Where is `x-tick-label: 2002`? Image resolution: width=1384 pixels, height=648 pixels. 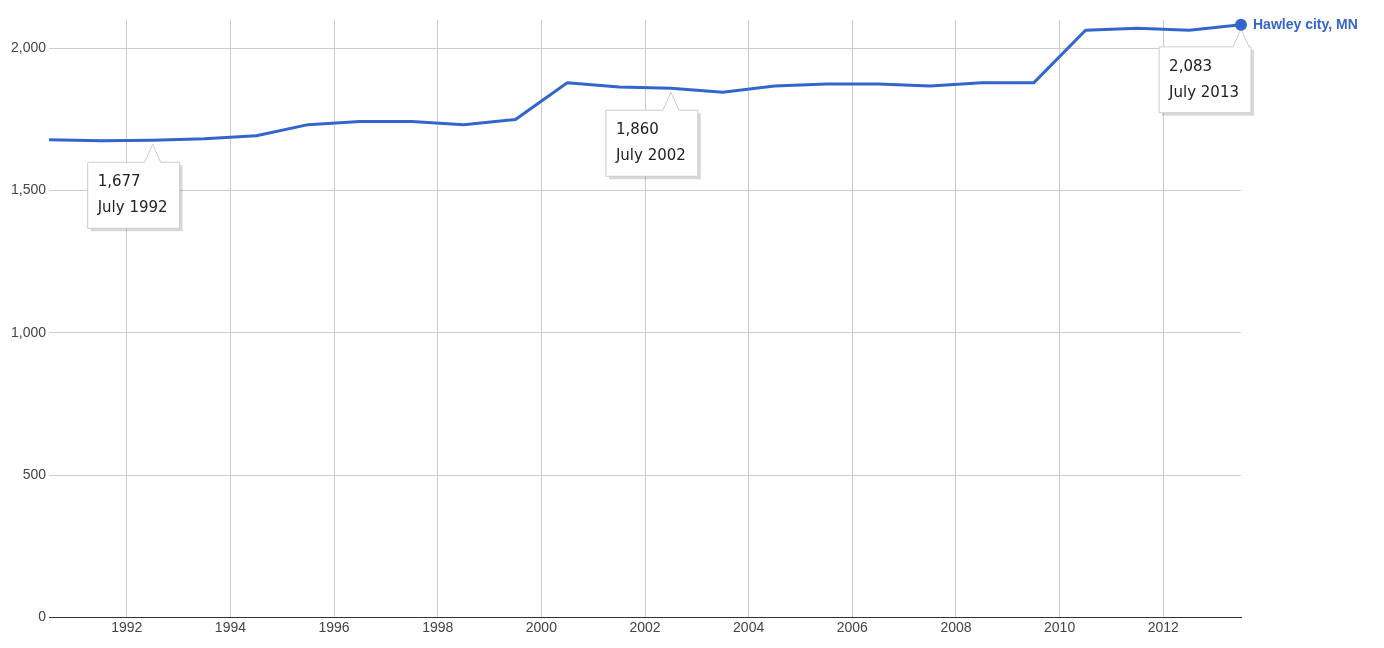
x-tick-label: 2002 is located at coordinates (645, 627).